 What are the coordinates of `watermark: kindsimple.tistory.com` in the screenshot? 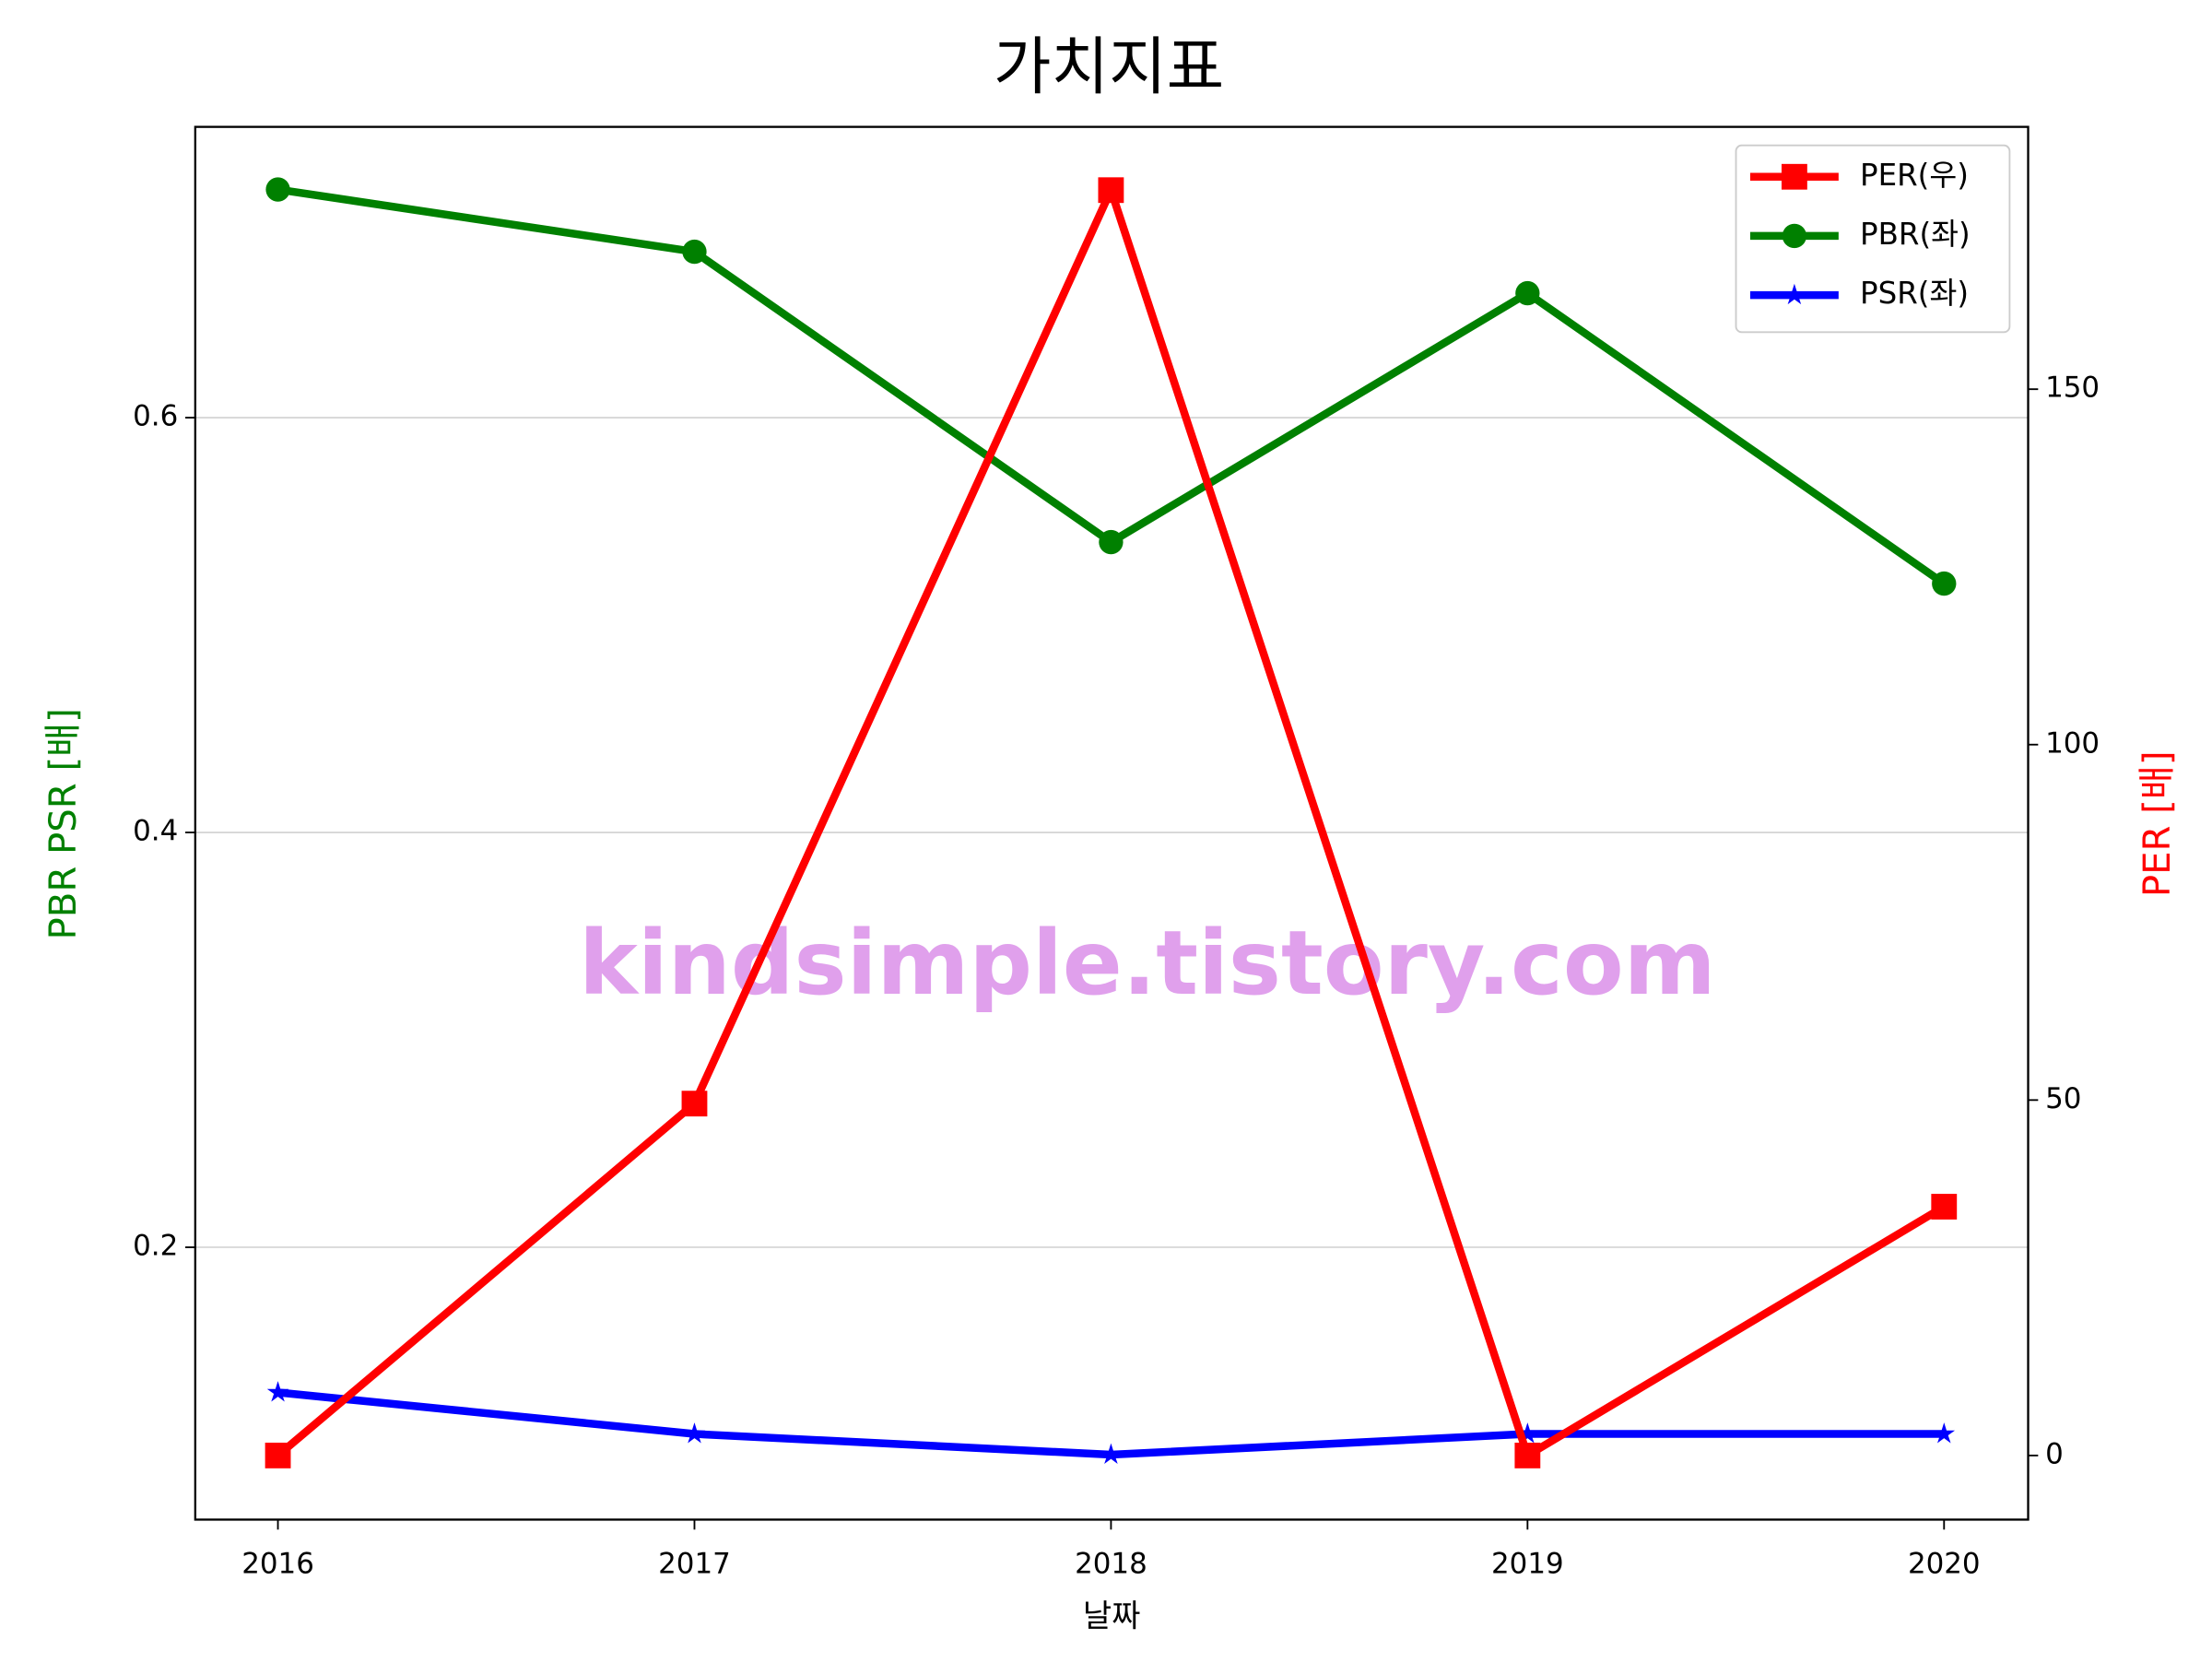 It's located at (1147, 963).